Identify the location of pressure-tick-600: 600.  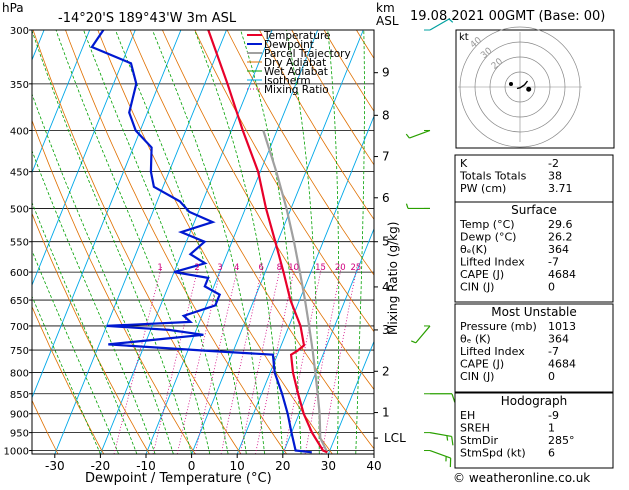
(19, 273).